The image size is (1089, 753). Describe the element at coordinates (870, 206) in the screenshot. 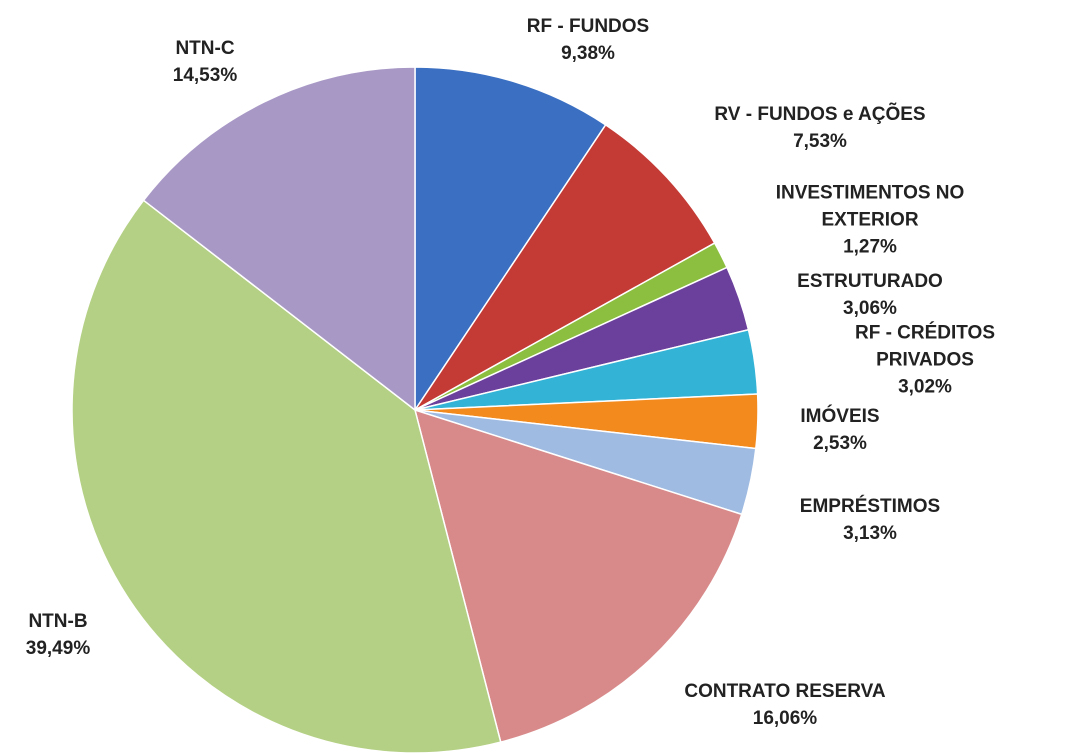

I see `category-label: INVESTIMENTOS NO EXTERIOR` at that location.